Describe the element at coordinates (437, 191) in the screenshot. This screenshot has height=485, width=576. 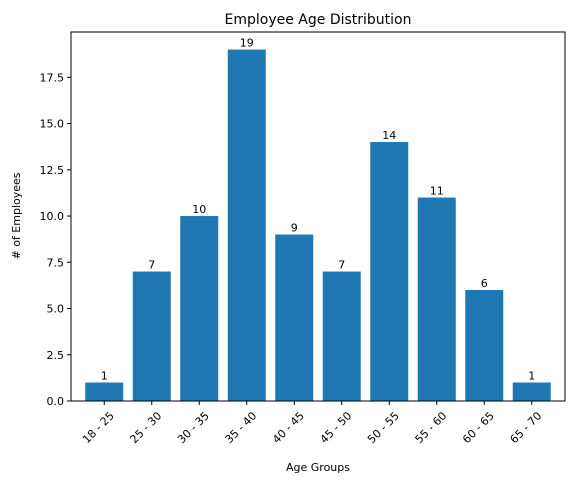
I see `data-label: 11` at that location.